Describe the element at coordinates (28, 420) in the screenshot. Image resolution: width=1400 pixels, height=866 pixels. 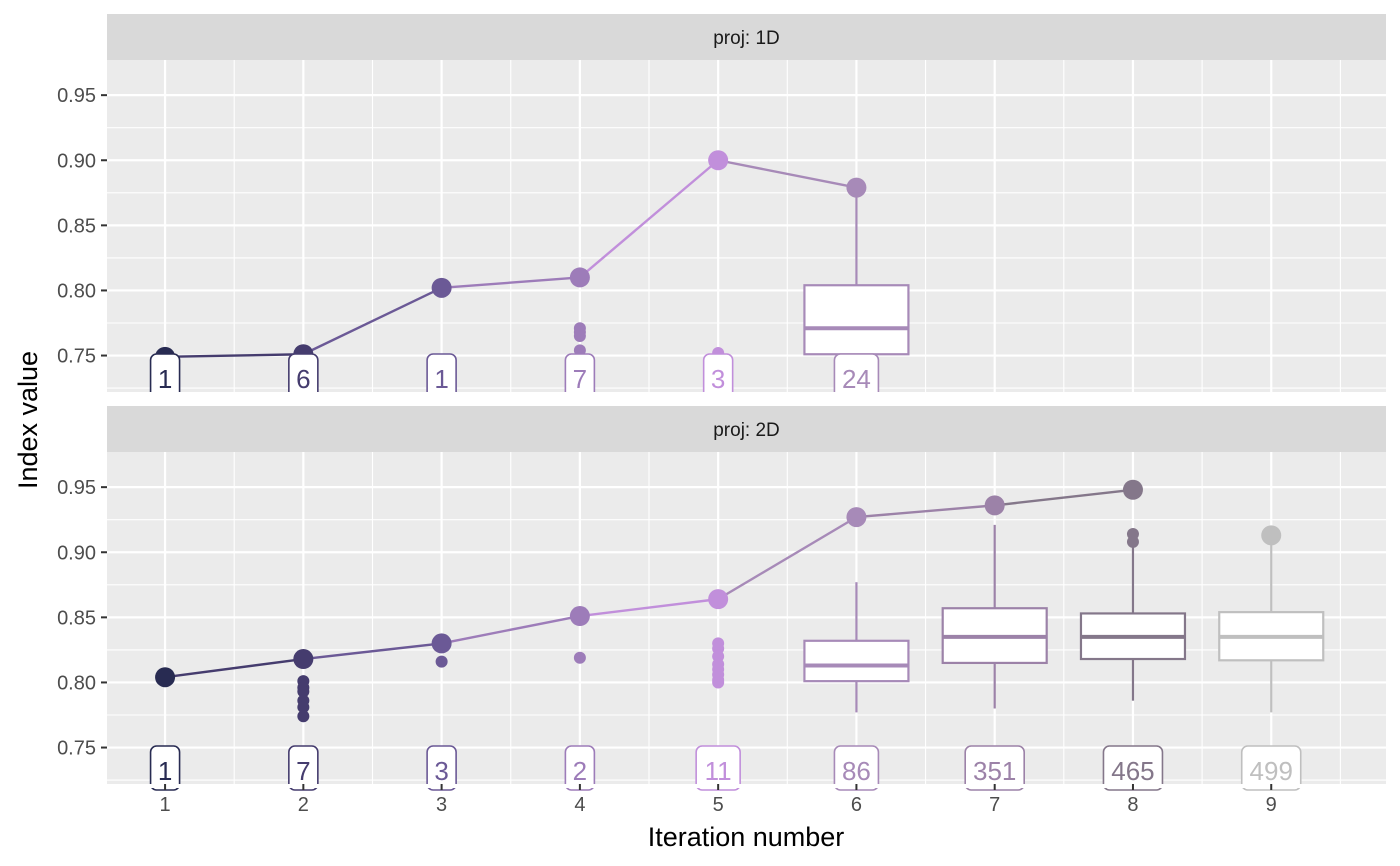
I see `y-axis-title: Index value` at that location.